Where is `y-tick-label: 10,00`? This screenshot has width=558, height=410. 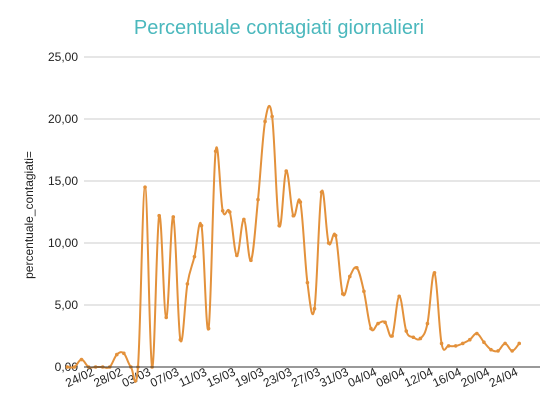
y-tick-label: 10,00 is located at coordinates (63, 243).